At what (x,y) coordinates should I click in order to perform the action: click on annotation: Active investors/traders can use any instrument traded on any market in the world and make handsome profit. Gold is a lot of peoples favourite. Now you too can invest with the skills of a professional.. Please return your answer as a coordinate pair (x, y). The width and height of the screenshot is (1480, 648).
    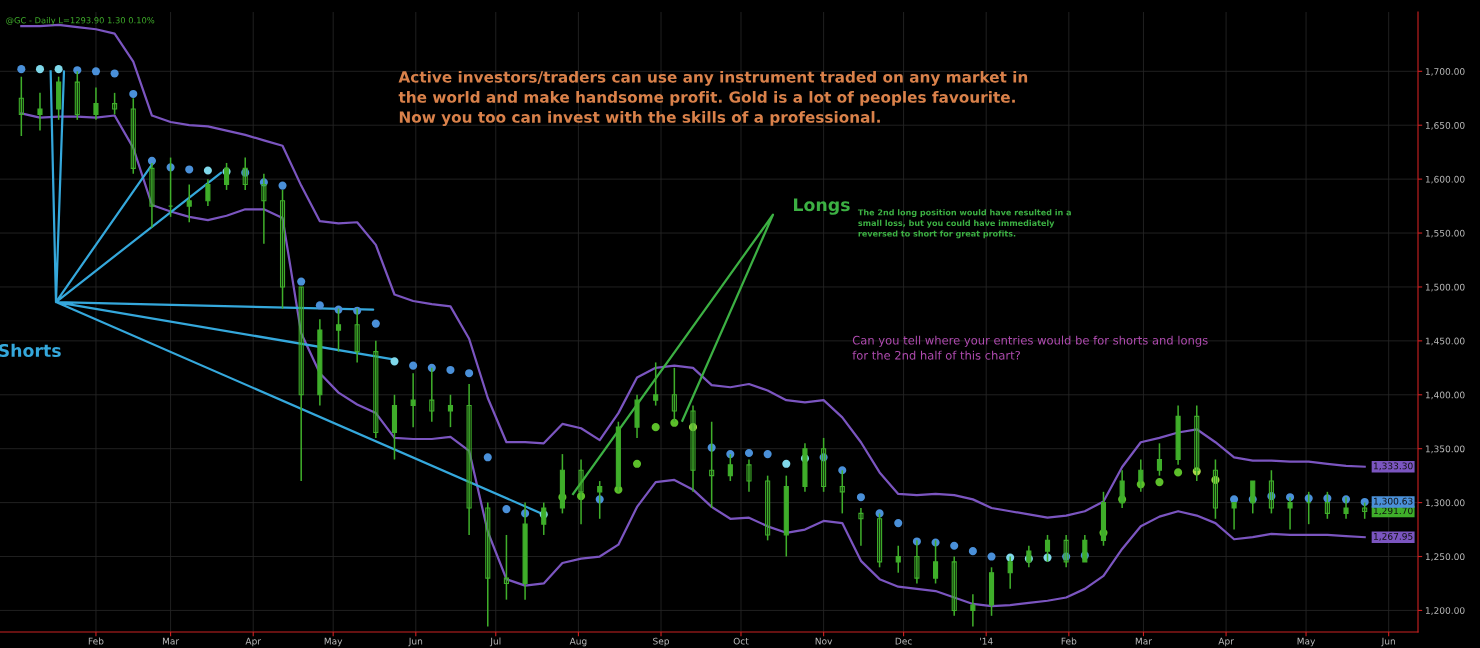
    Looking at the image, I should click on (713, 98).